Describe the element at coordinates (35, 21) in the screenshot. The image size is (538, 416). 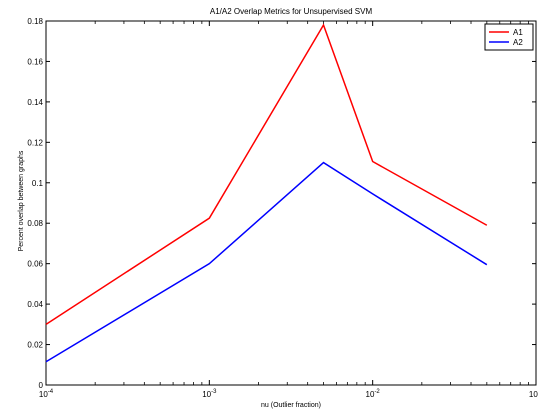
I see `y-tick-label: 0.18` at that location.